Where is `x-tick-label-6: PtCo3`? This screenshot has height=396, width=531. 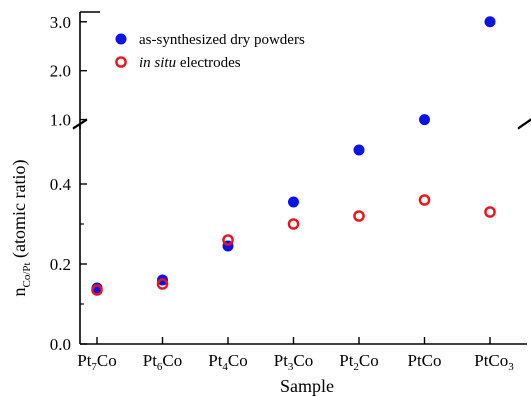 x-tick-label-6: PtCo3 is located at coordinates (494, 362).